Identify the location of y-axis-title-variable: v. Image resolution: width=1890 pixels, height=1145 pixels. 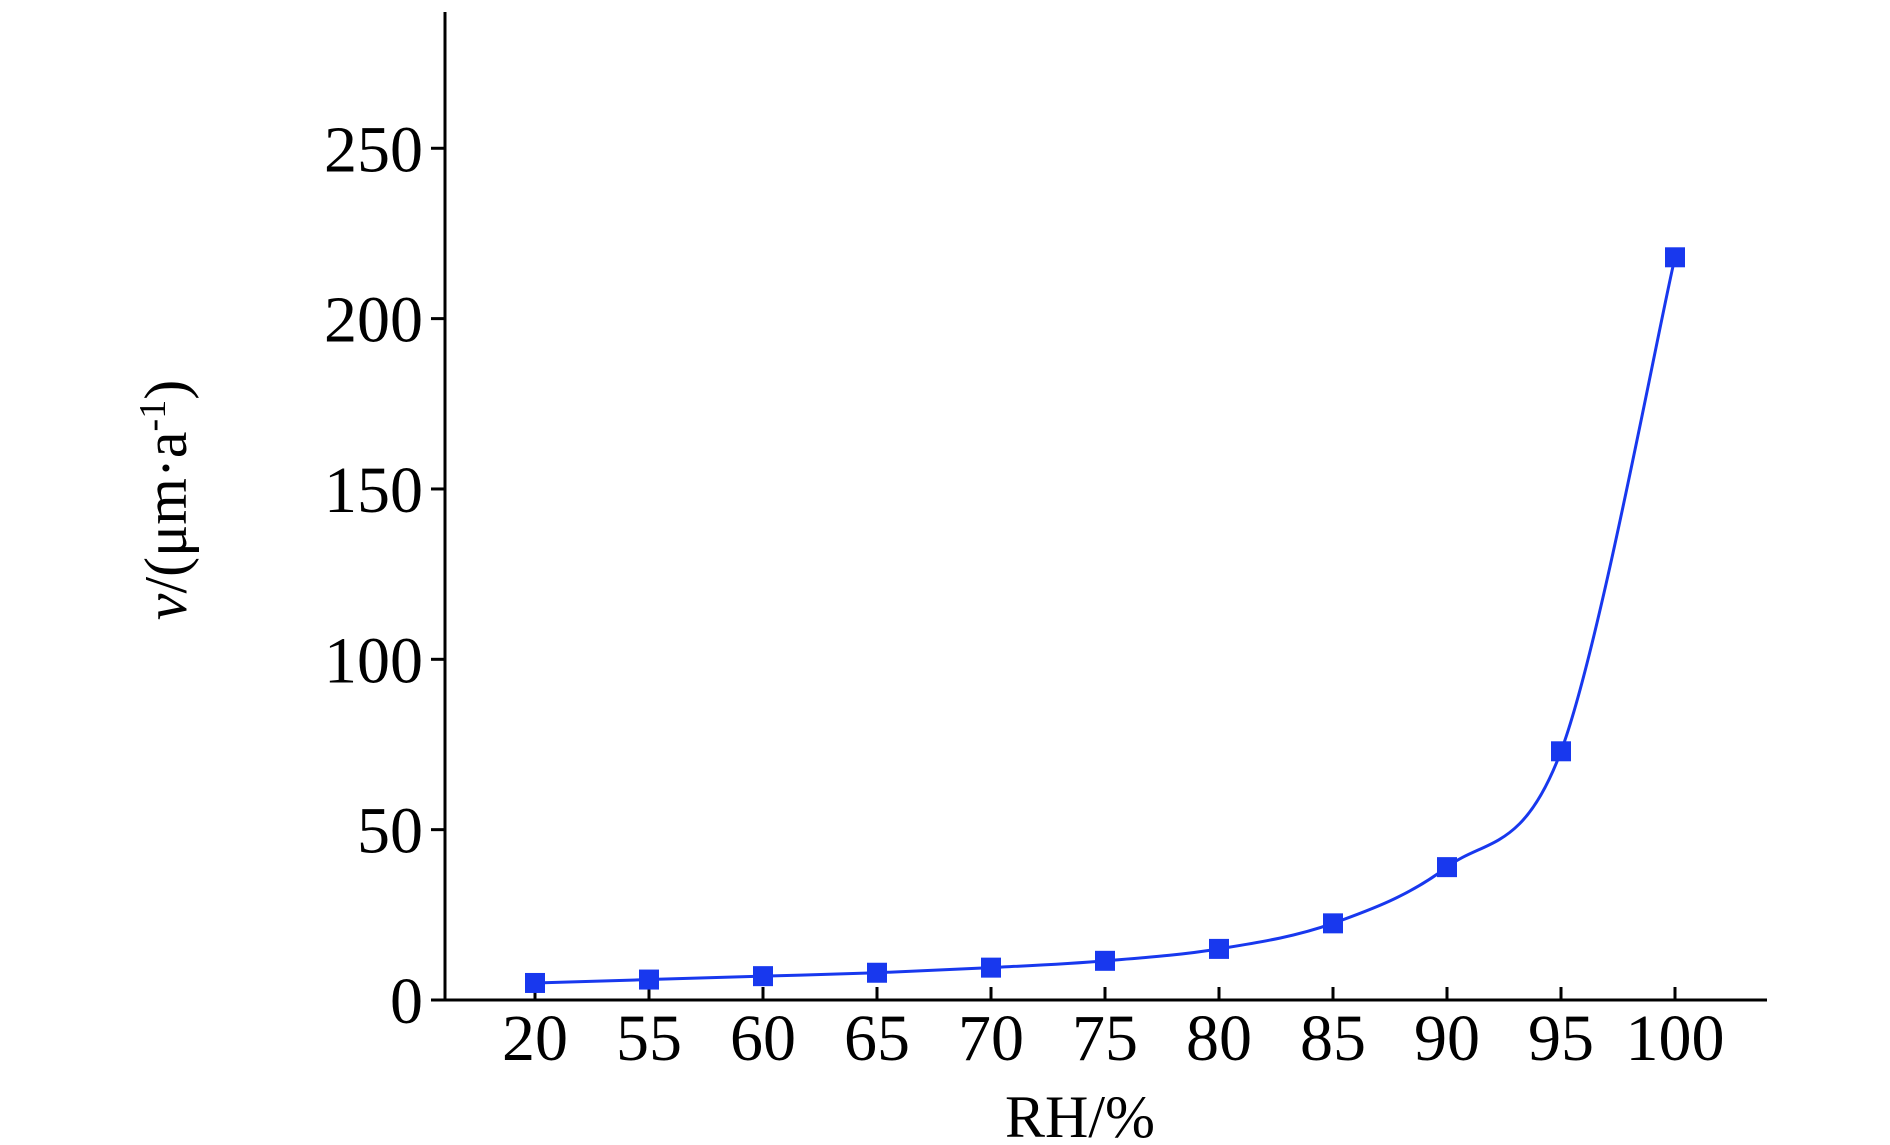
(166, 606).